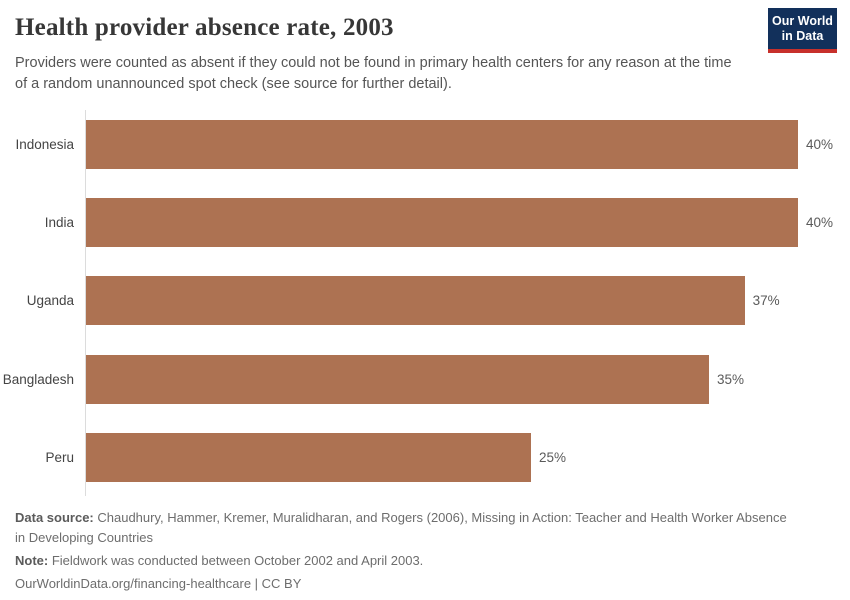 This screenshot has width=850, height=600. I want to click on bar-indonesia, so click(442, 144).